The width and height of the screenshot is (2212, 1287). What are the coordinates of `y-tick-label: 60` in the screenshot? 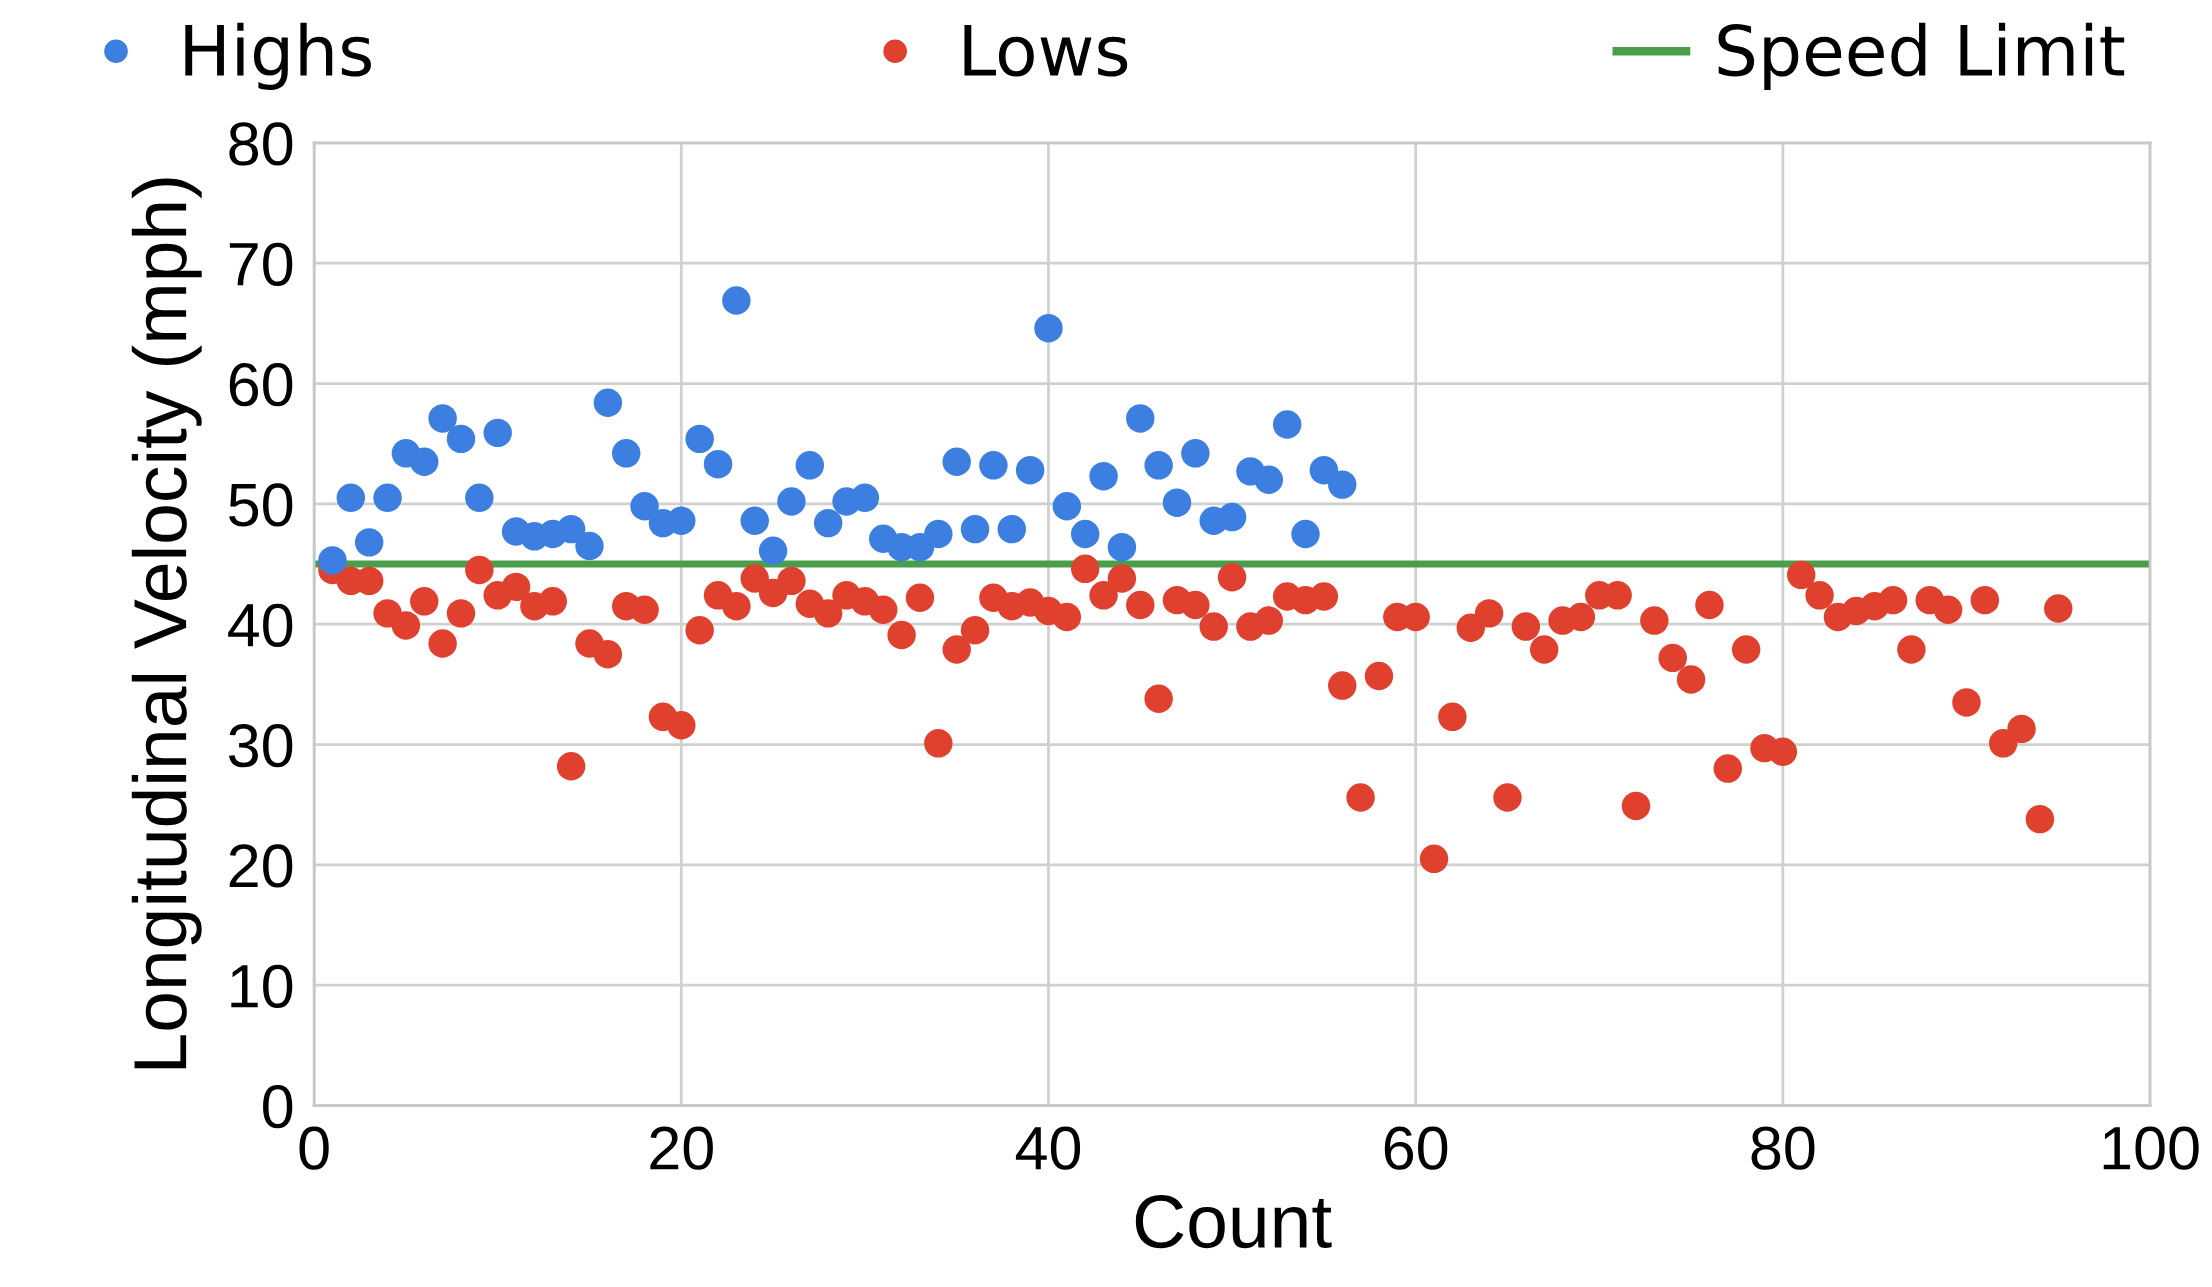 It's located at (261, 385).